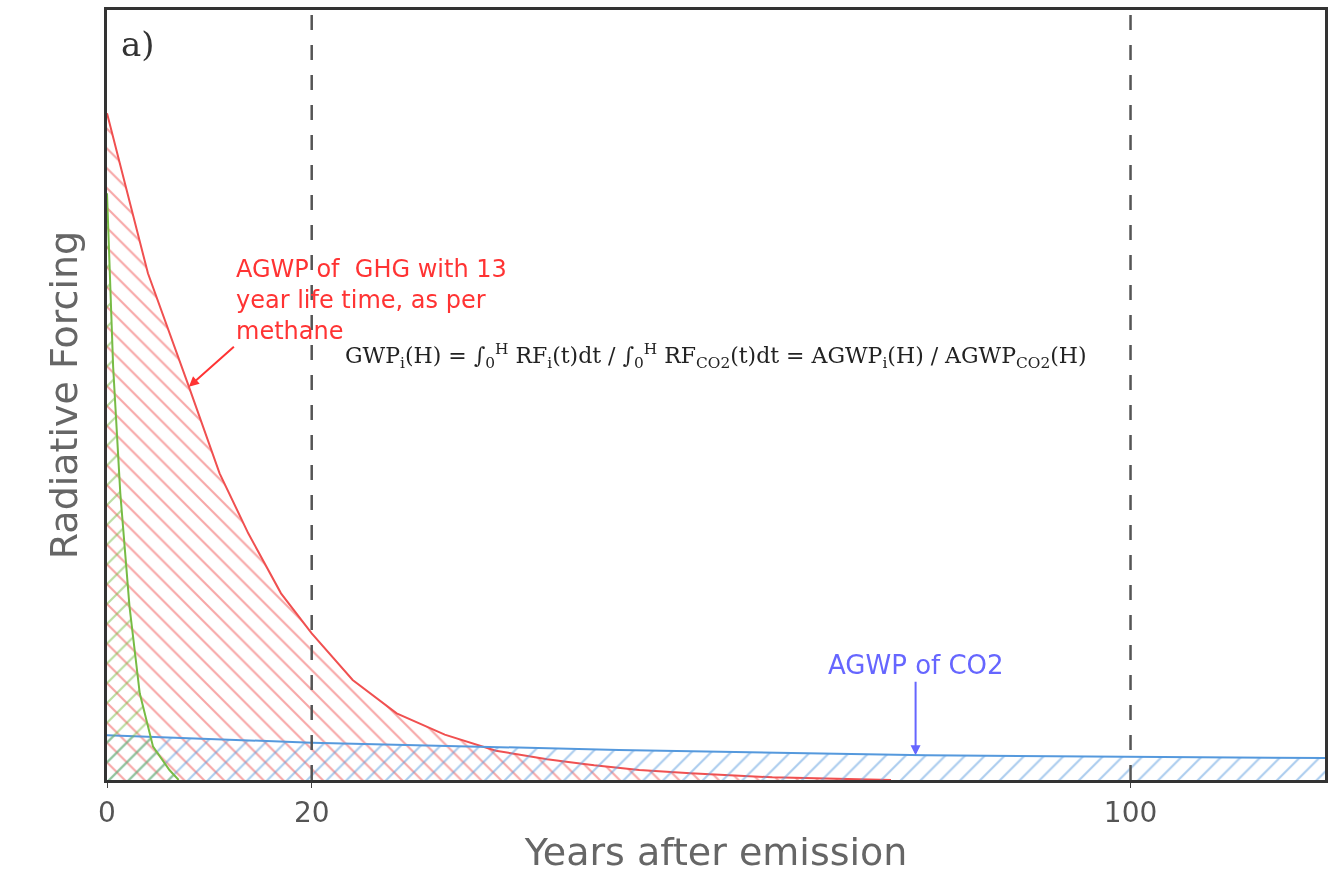  I want to click on annotation: AGWP of CO2, so click(916, 665).